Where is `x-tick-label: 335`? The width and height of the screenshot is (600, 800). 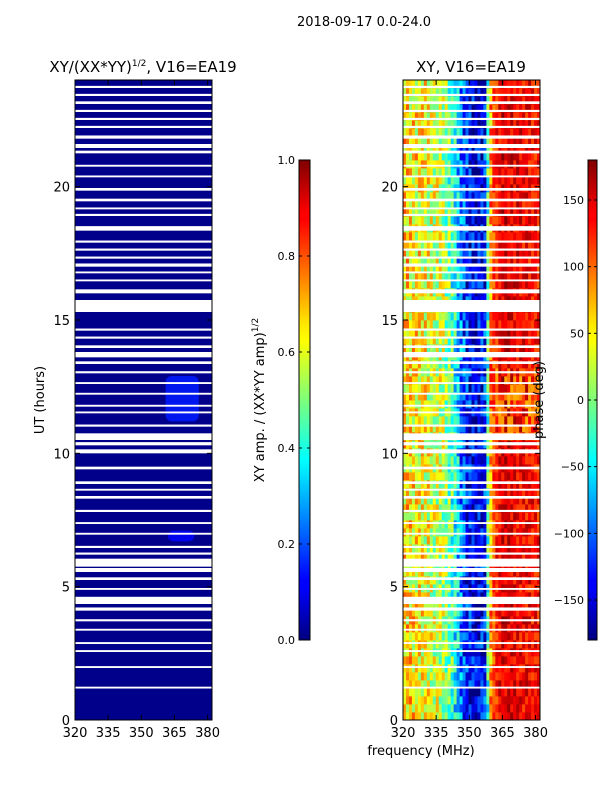 x-tick-label: 335 is located at coordinates (436, 733).